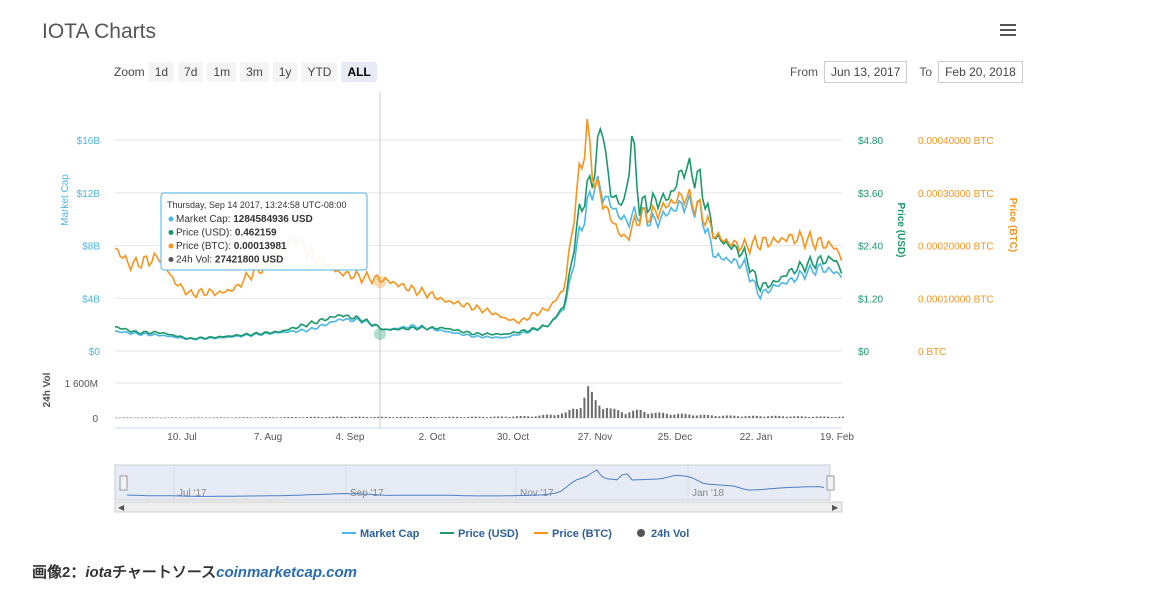 The image size is (1153, 598). I want to click on navigator-left-handle, so click(123, 483).